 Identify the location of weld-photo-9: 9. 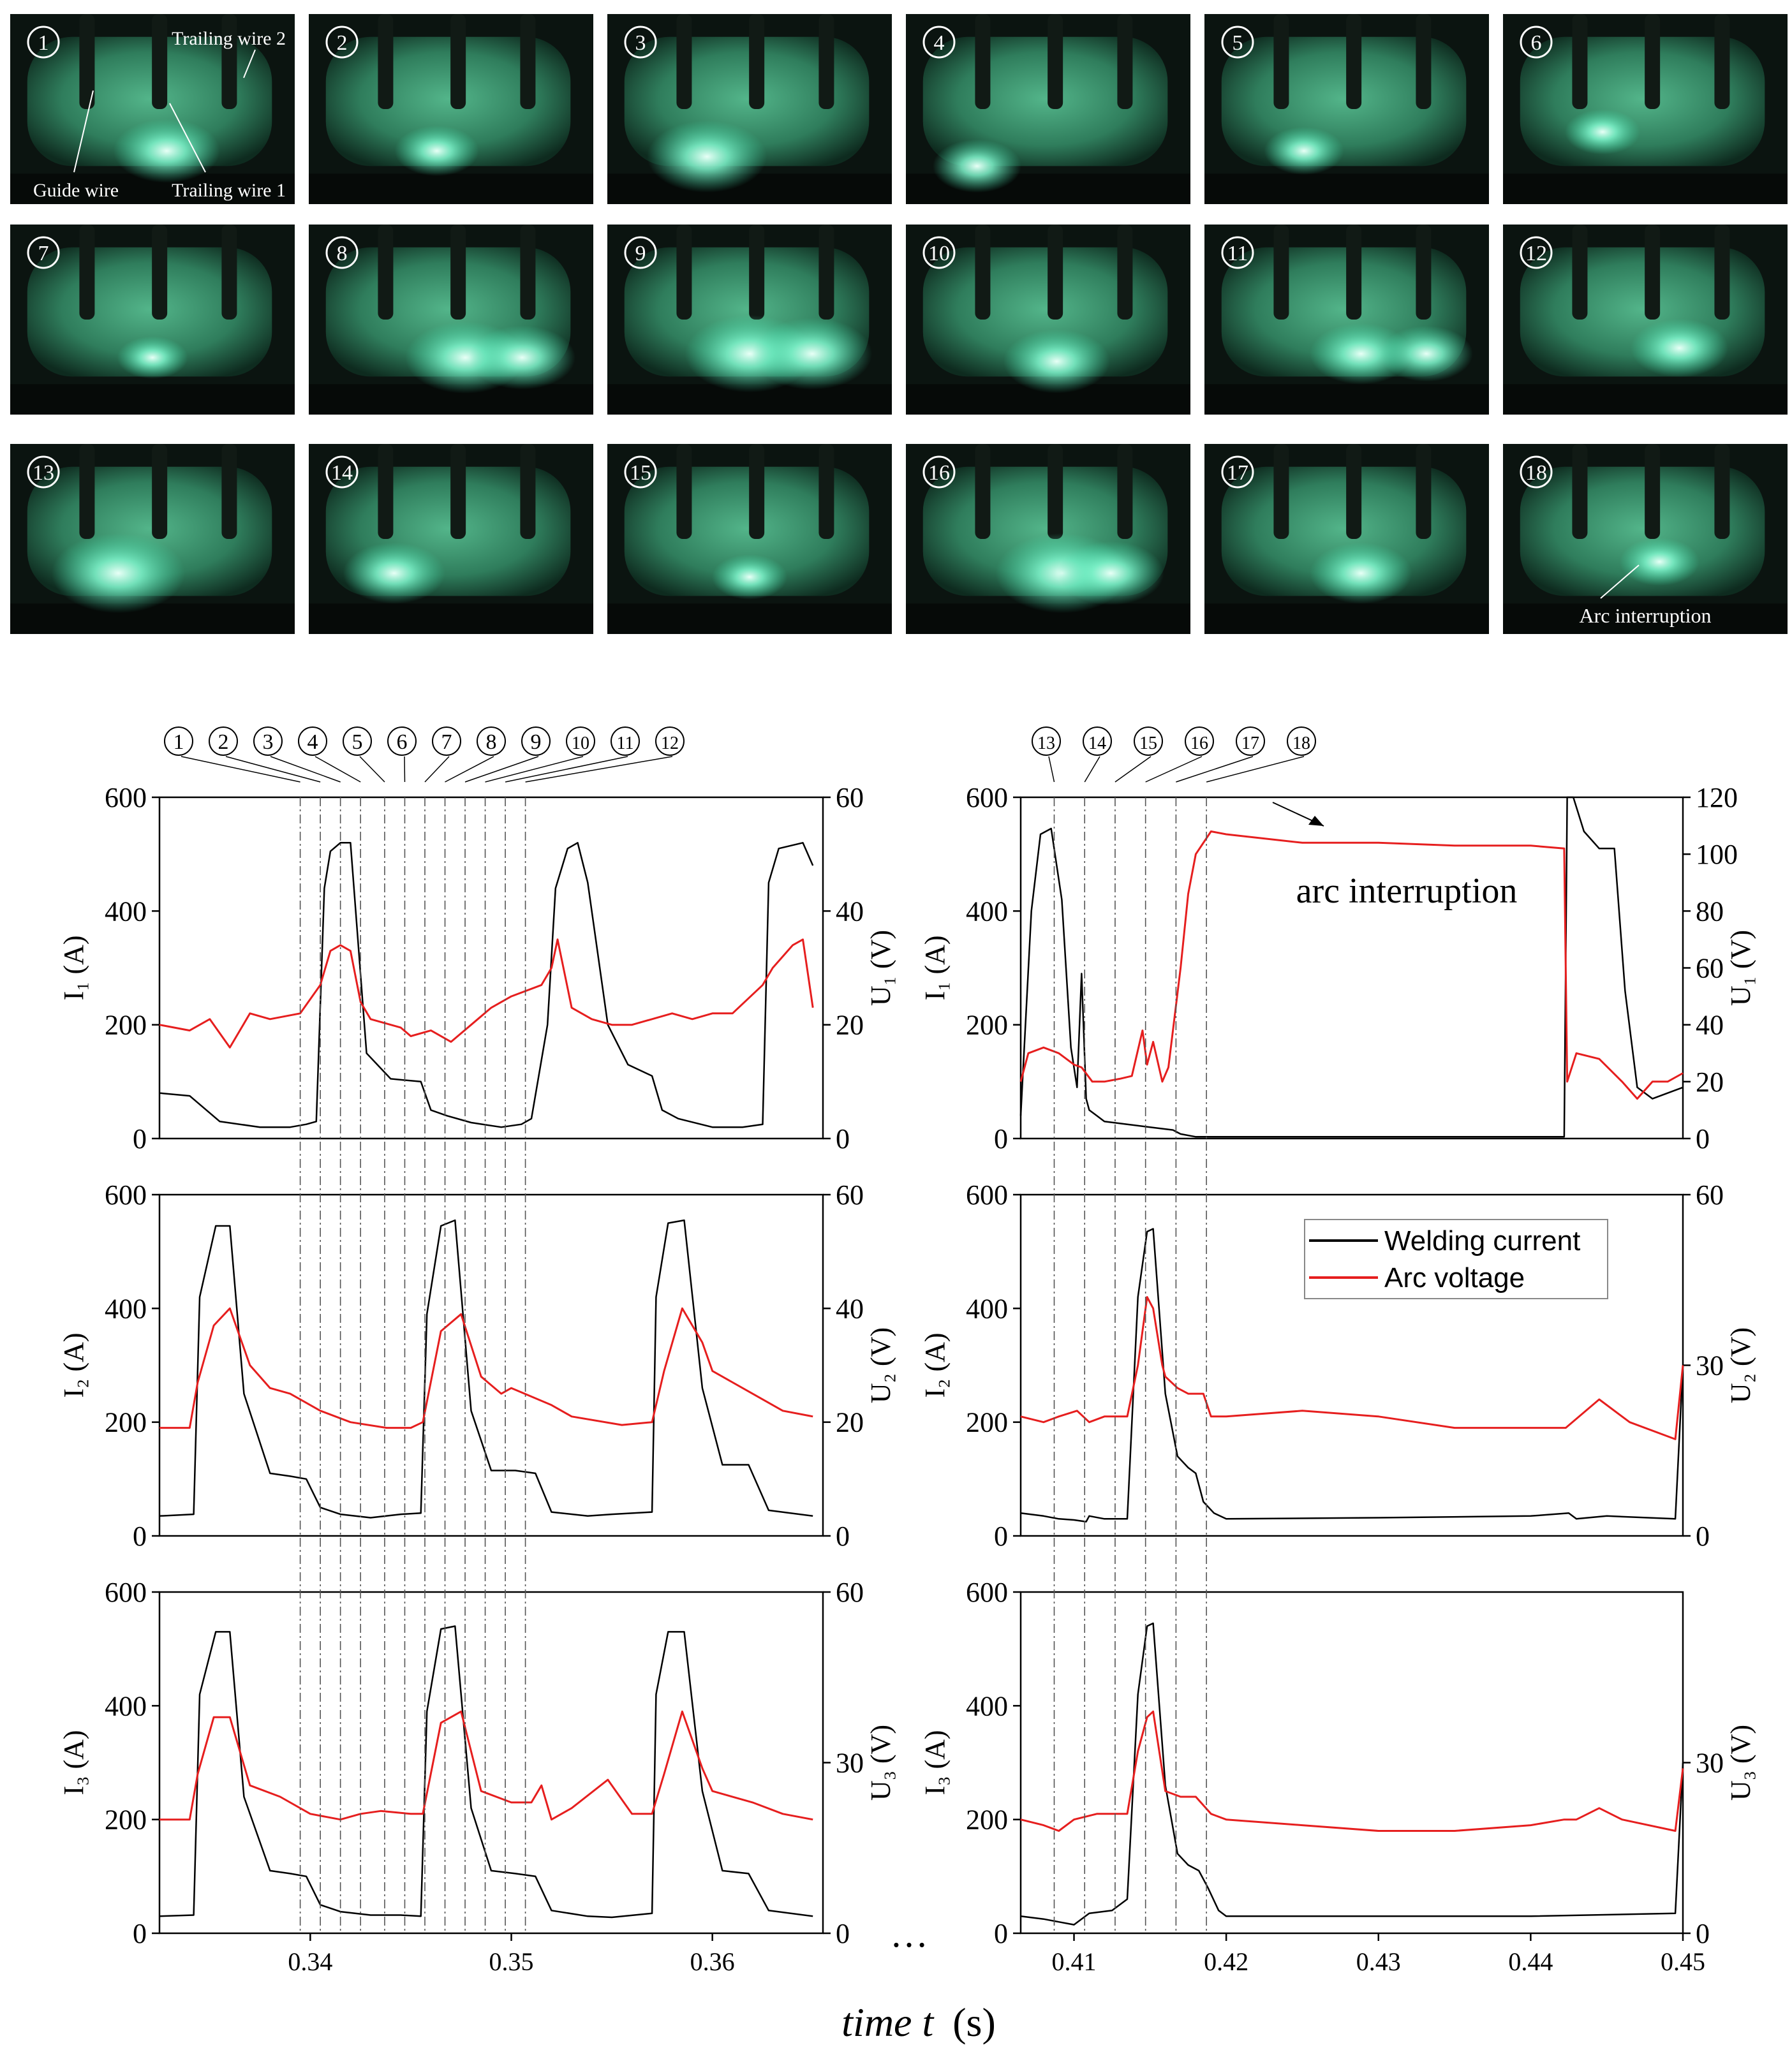
(749, 320).